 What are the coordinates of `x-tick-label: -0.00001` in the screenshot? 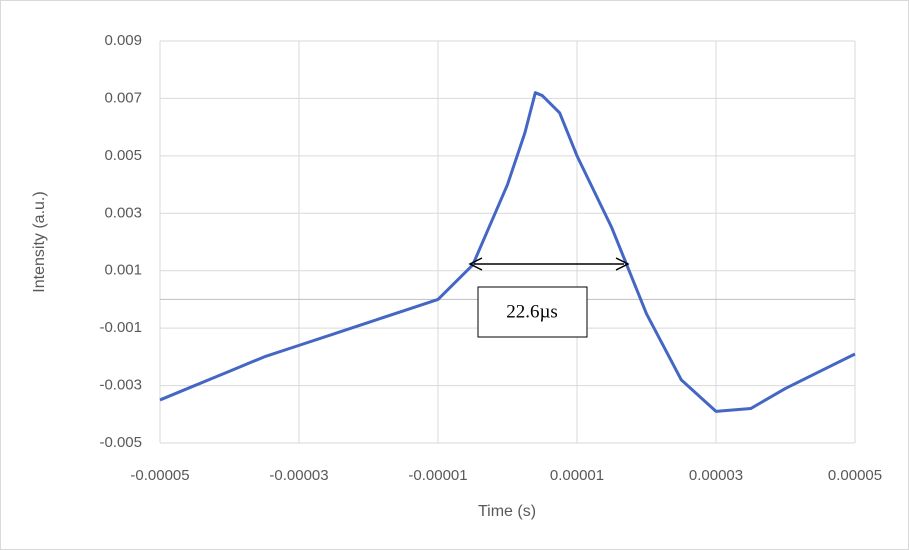 It's located at (437, 475).